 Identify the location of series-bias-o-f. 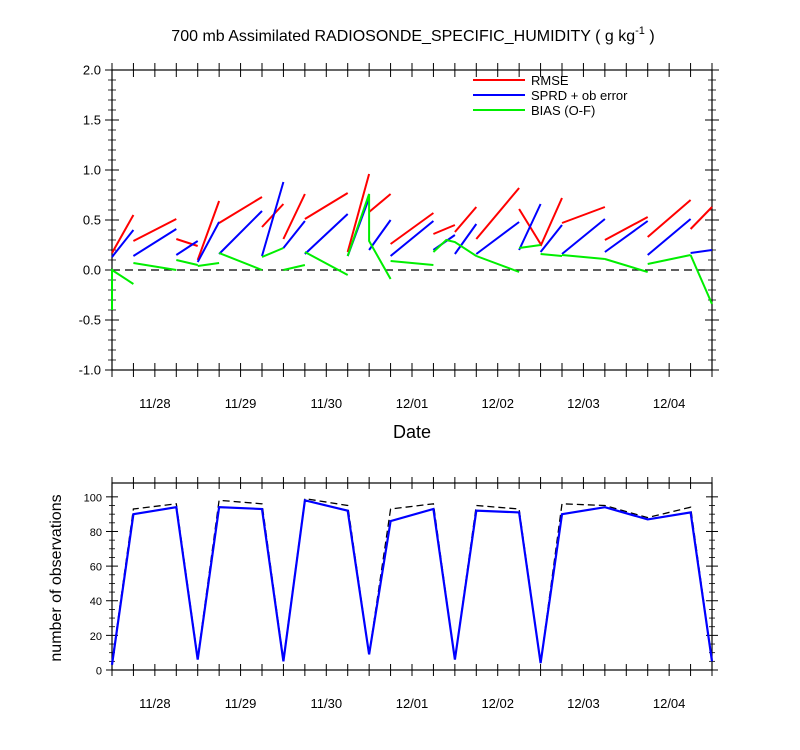
(412, 251).